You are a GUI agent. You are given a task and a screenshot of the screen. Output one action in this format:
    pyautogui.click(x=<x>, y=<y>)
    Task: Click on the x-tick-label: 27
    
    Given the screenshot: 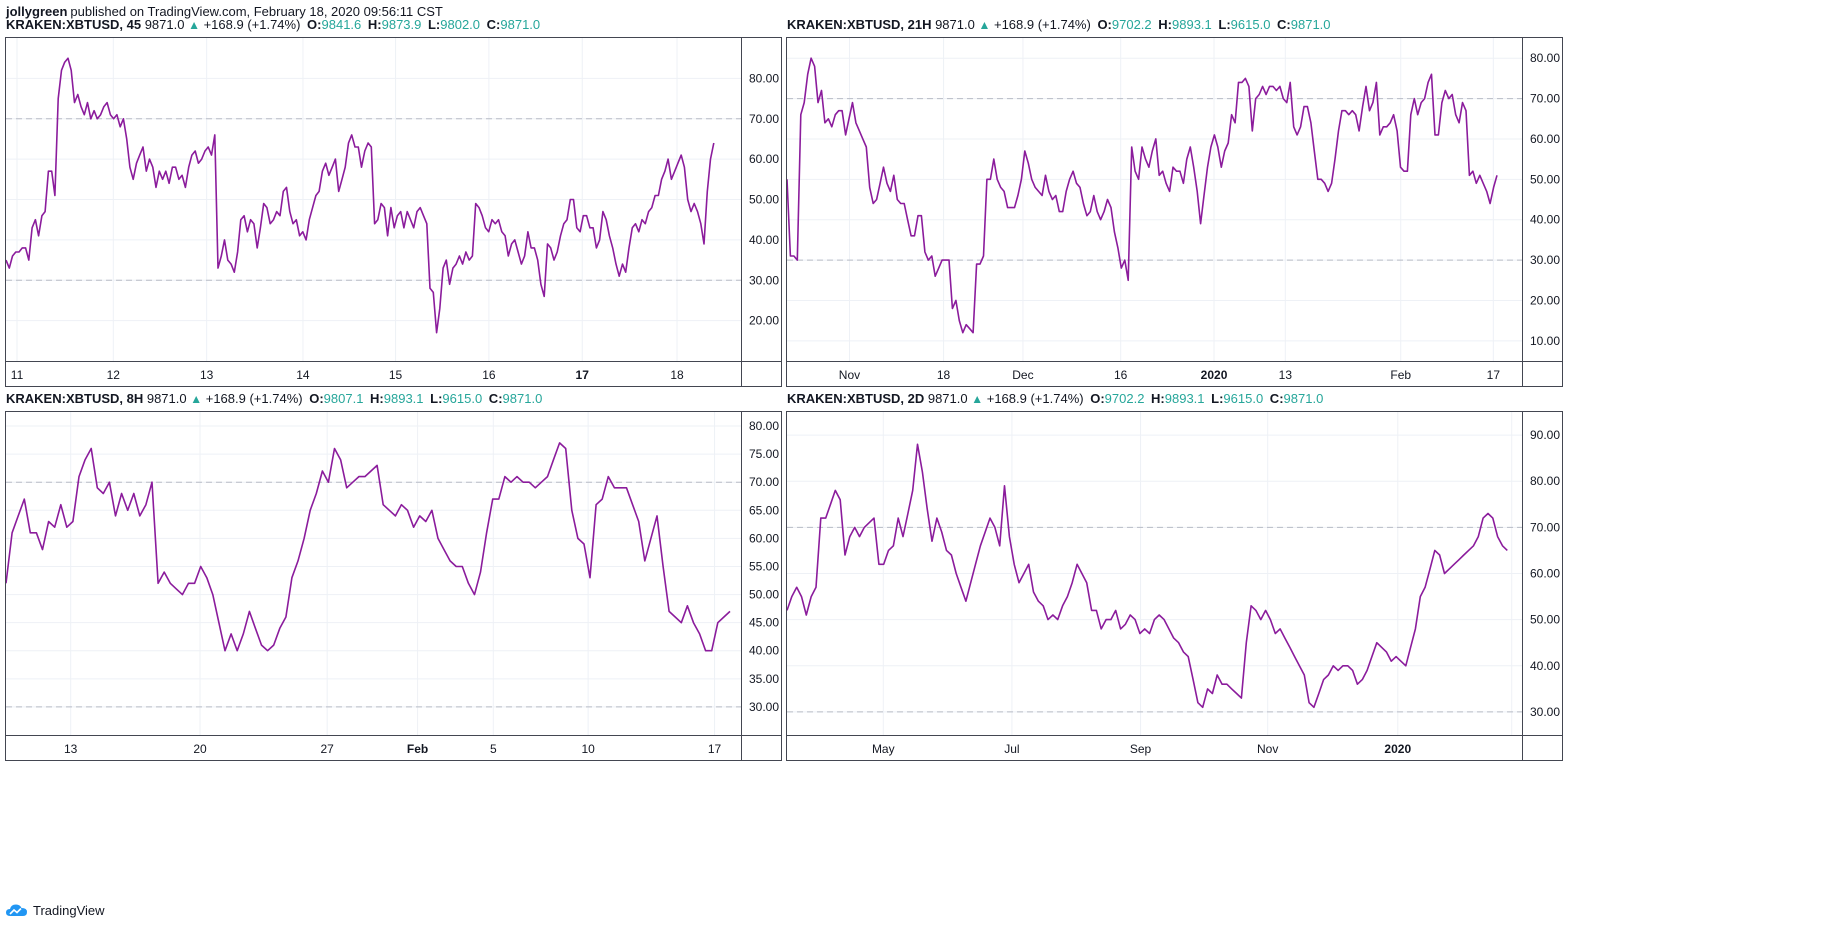 What is the action you would take?
    pyautogui.click(x=328, y=749)
    